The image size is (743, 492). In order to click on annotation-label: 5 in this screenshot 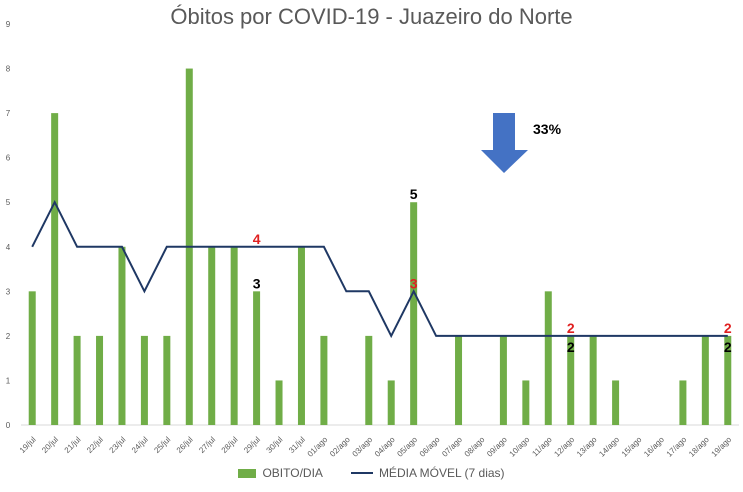, I will do `click(414, 194)`.